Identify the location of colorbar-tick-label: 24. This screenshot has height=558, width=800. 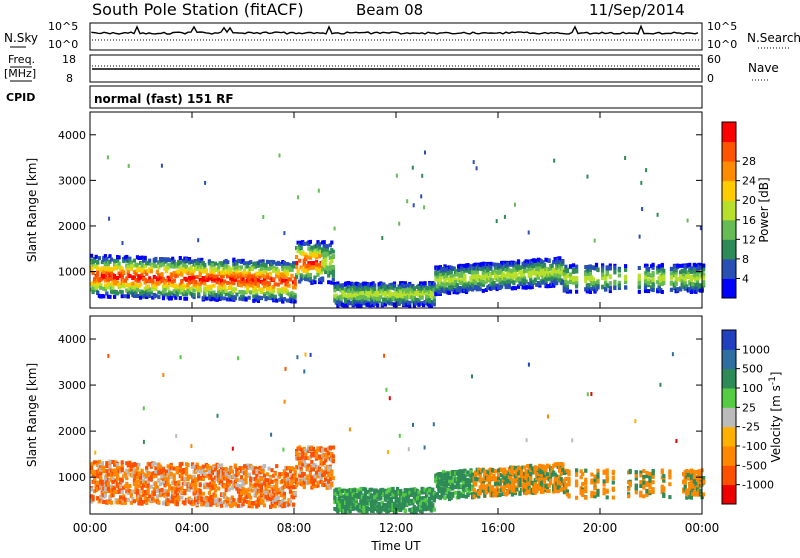
(749, 181).